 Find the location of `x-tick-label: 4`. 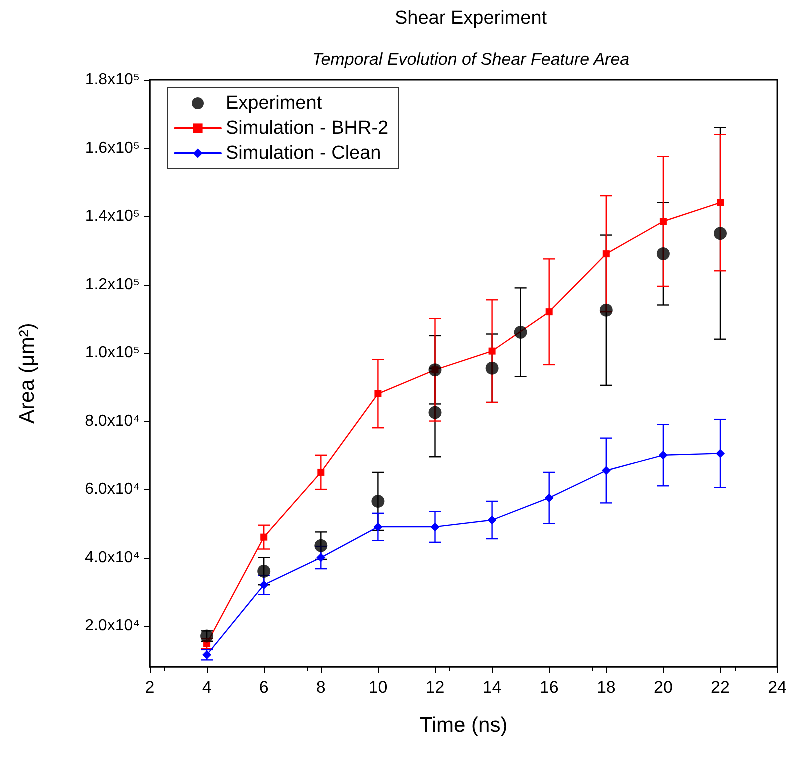

x-tick-label: 4 is located at coordinates (207, 687).